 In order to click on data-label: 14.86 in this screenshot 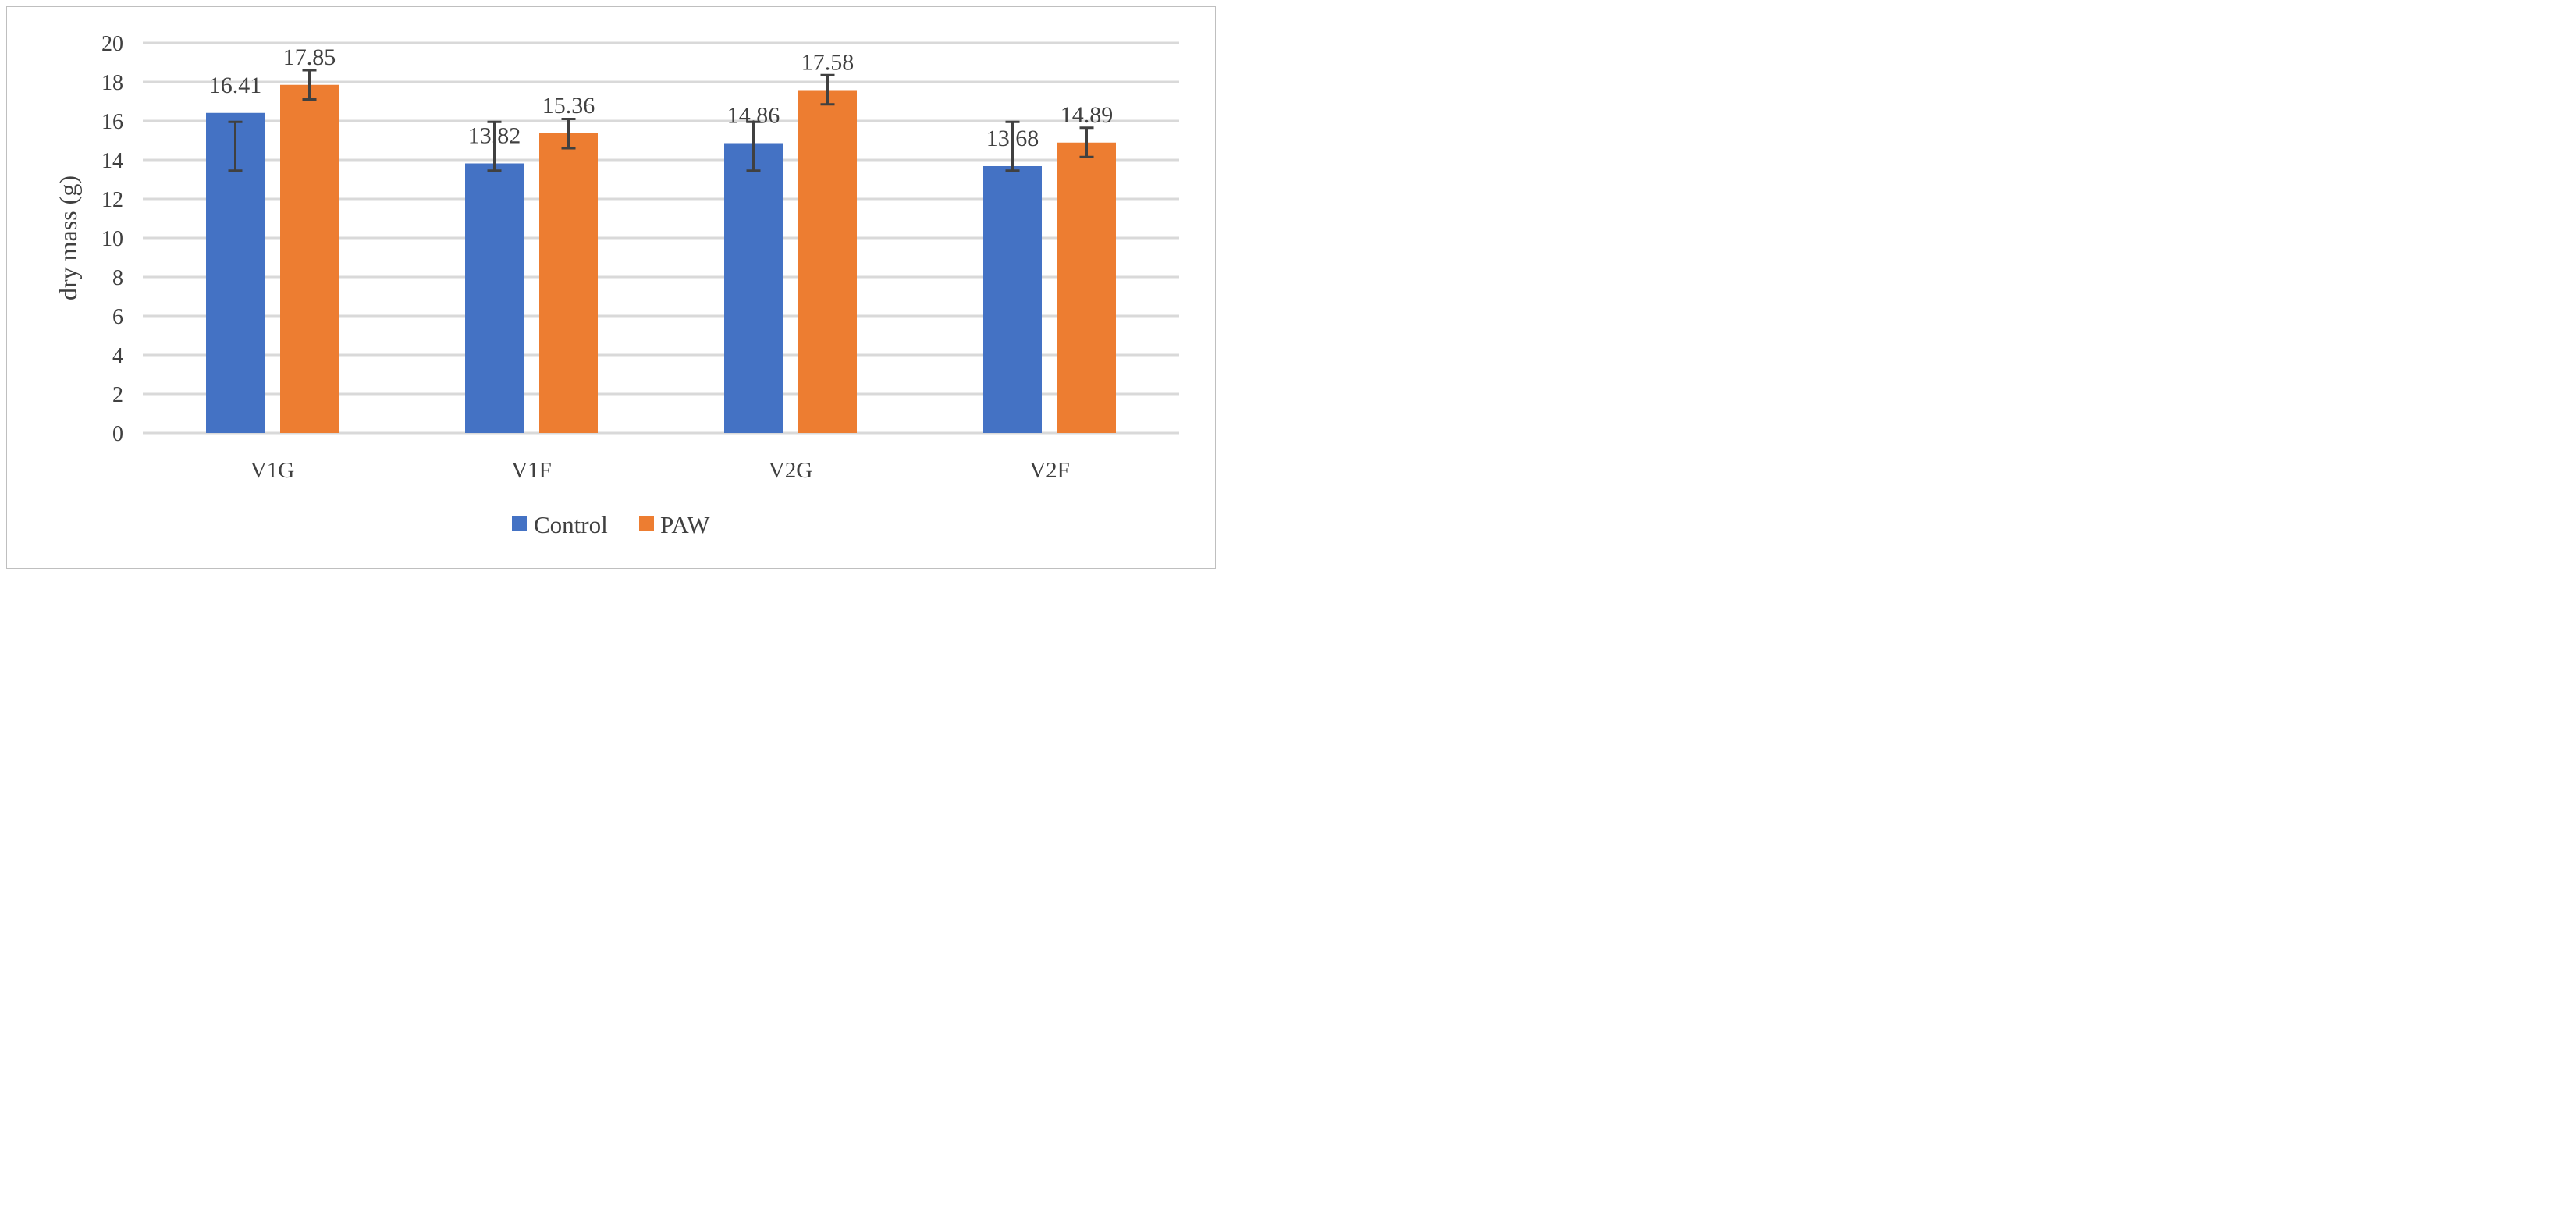, I will do `click(753, 116)`.